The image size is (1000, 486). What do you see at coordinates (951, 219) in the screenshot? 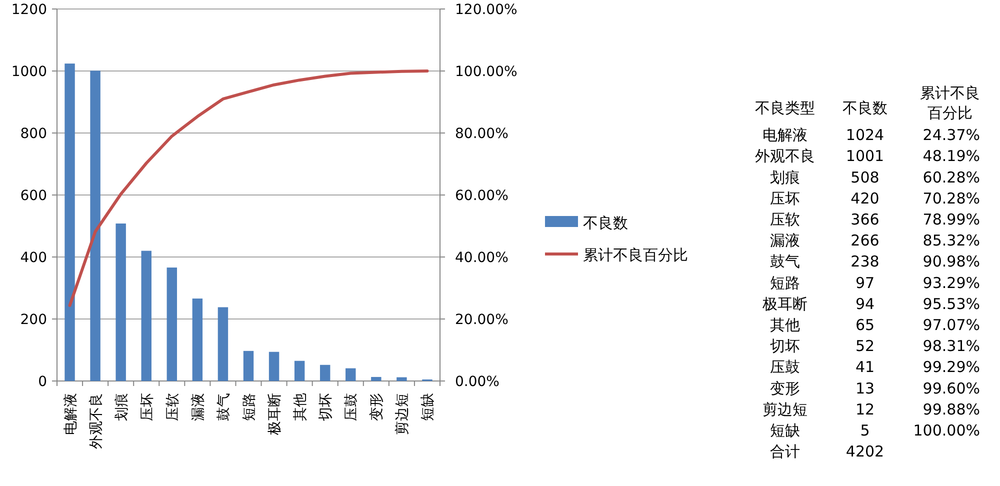
I see `text: 78.99%` at bounding box center [951, 219].